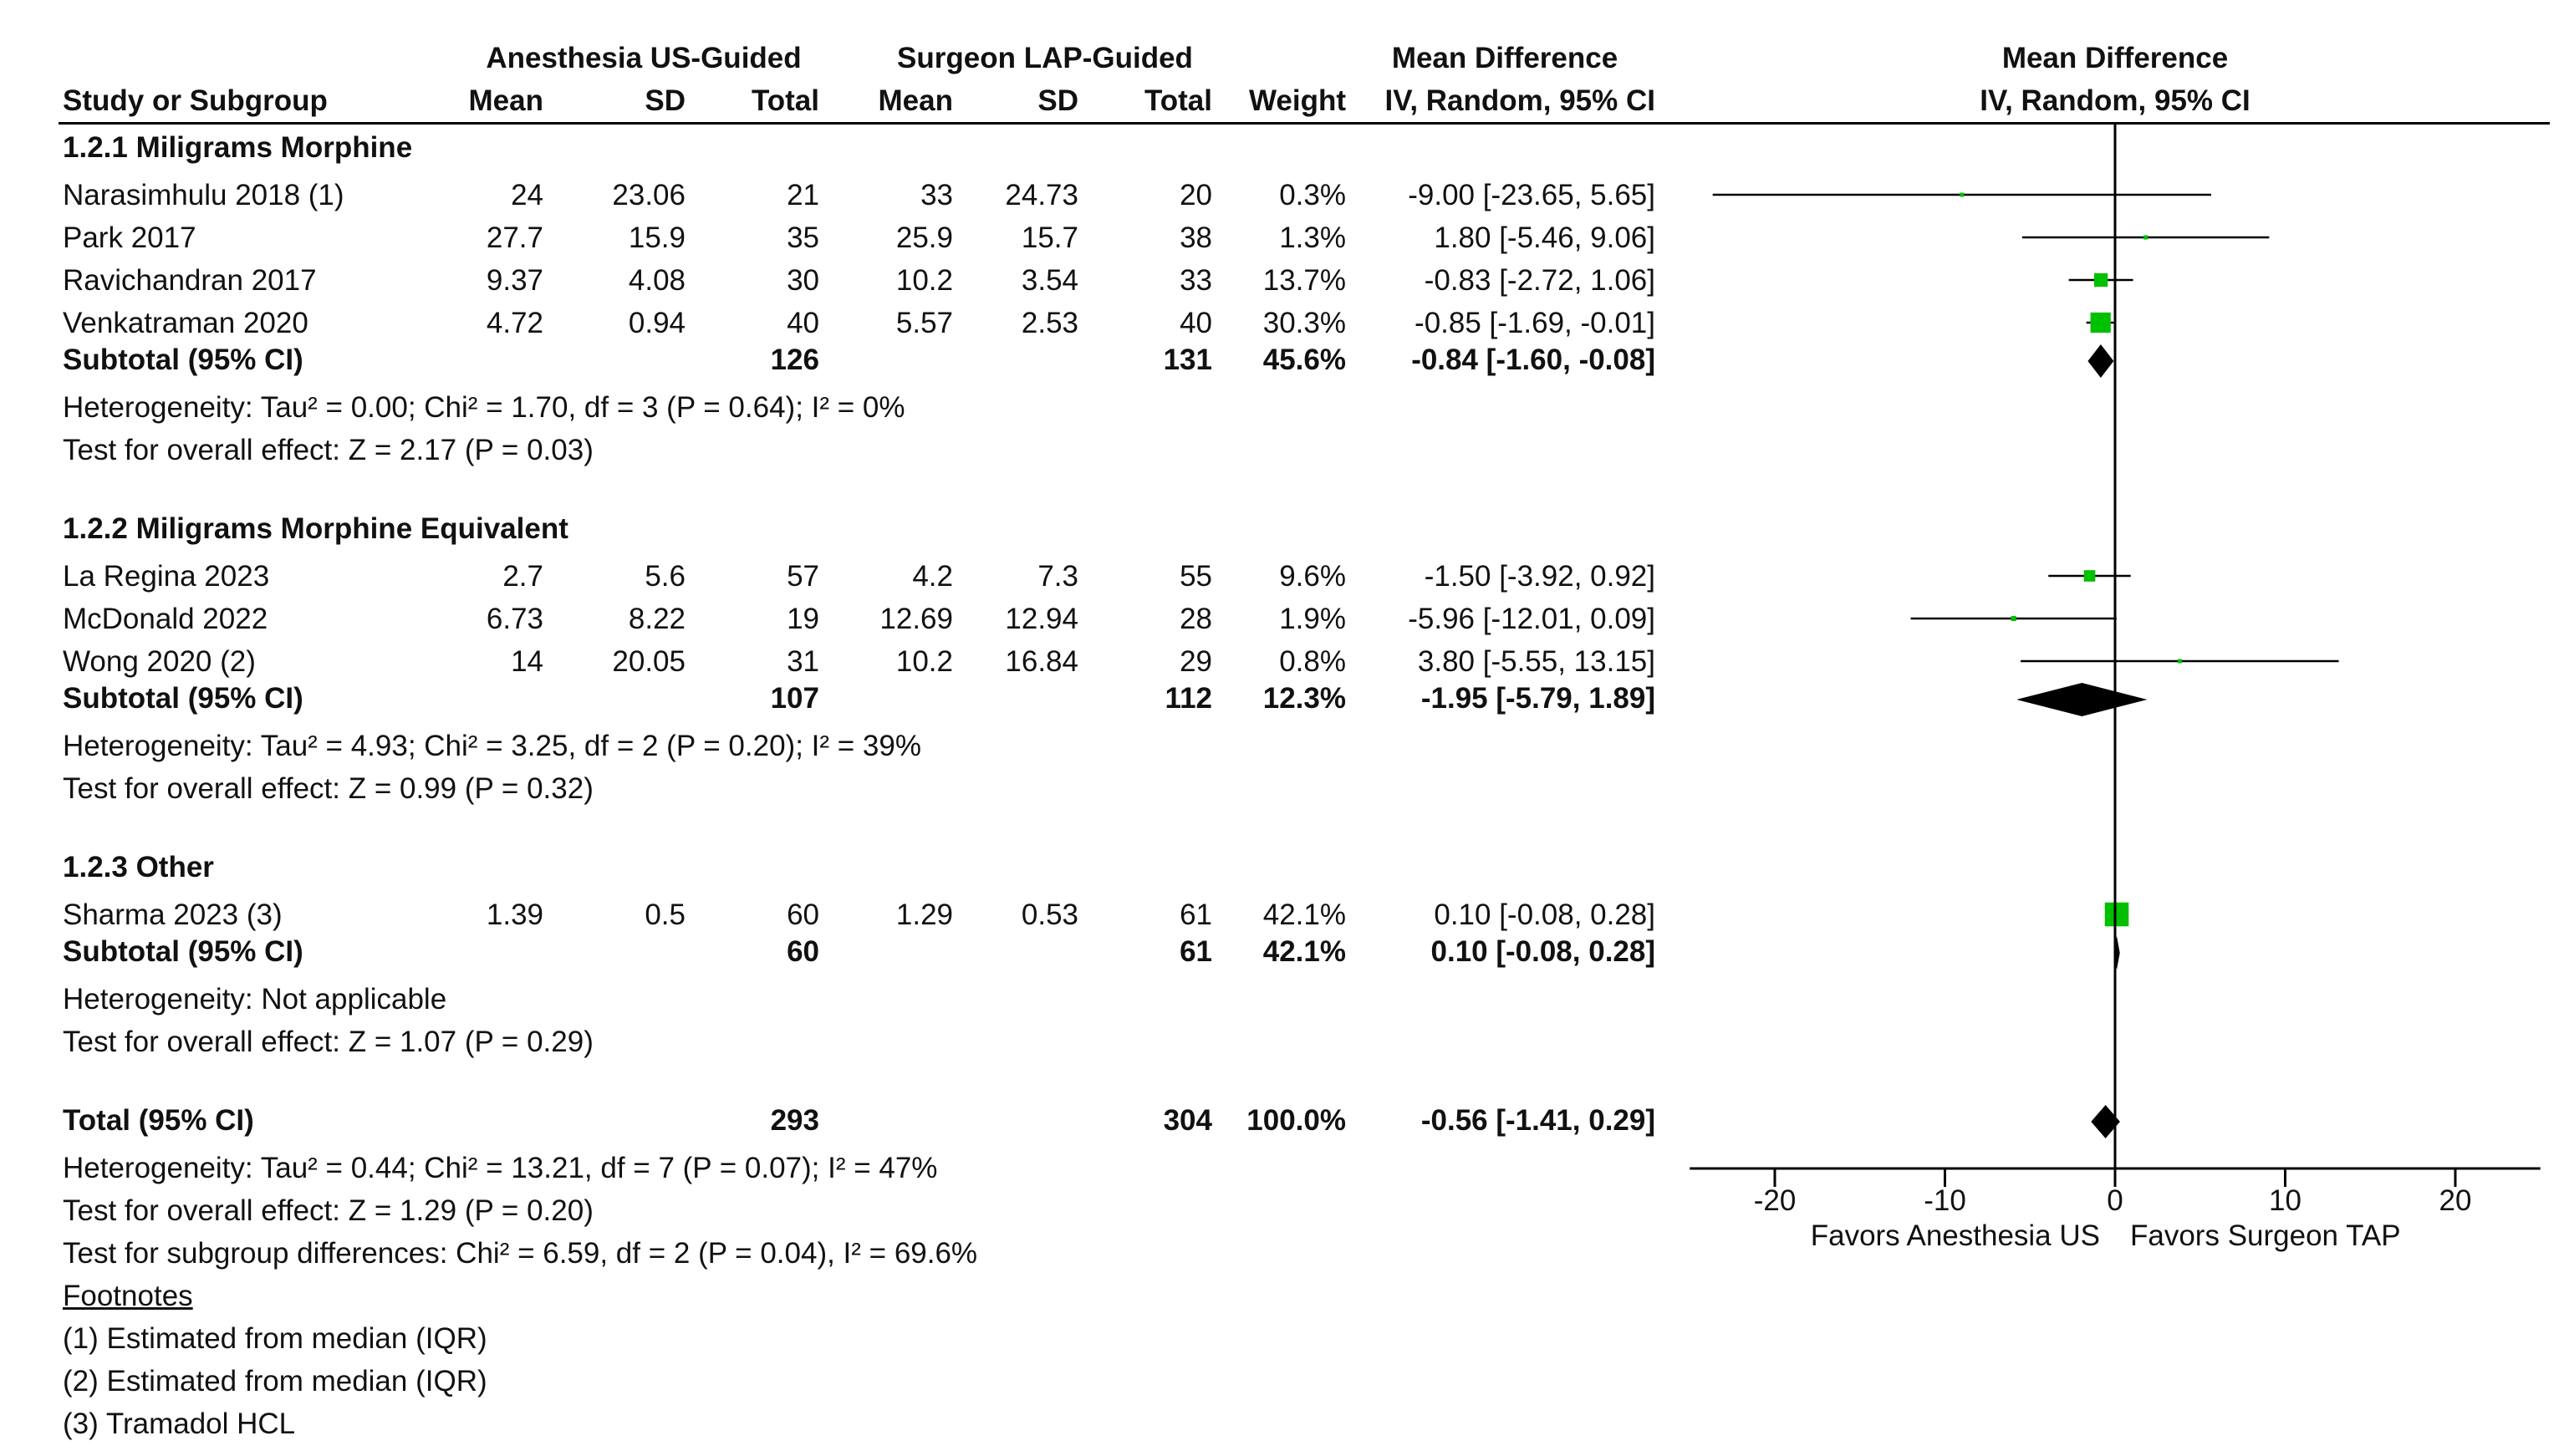 The width and height of the screenshot is (2569, 1456). Describe the element at coordinates (1045, 58) in the screenshot. I see `group2-header: Surgeon LAP-Guided` at that location.